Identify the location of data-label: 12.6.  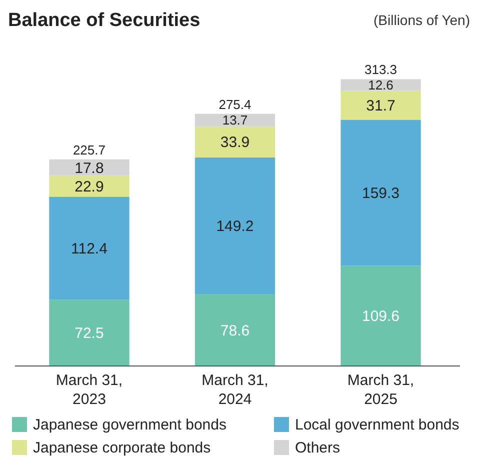
(381, 85).